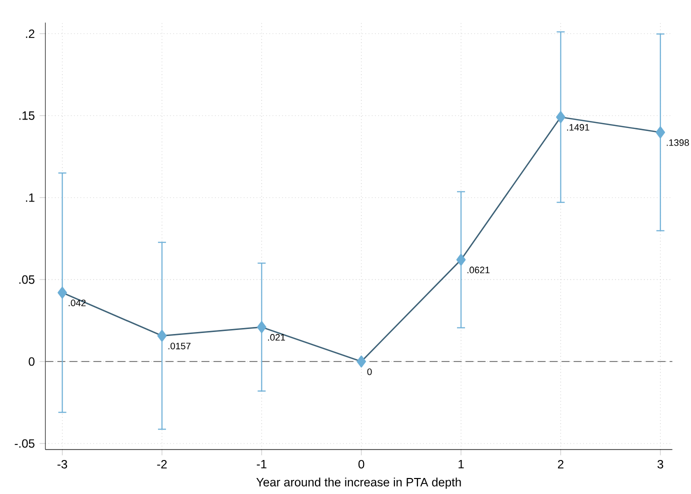 This screenshot has height=494, width=691. Describe the element at coordinates (276, 337) in the screenshot. I see `data-label: .021` at that location.